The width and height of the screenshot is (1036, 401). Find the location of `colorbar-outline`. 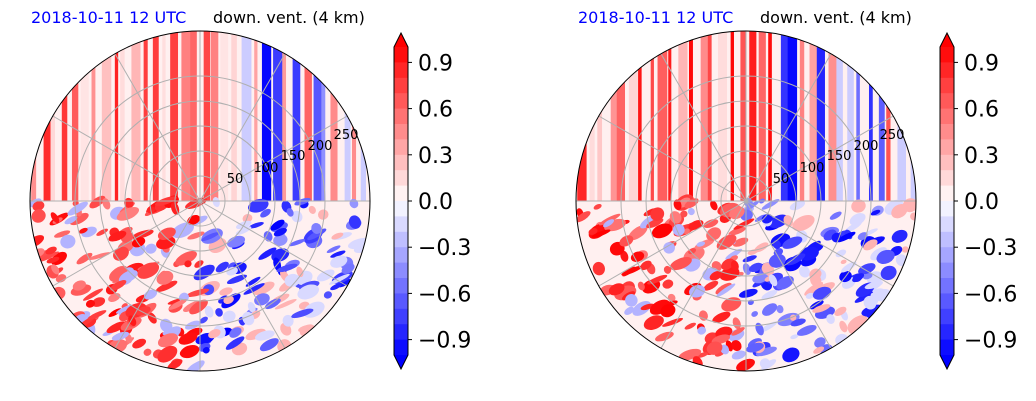

colorbar-outline is located at coordinates (401, 201).